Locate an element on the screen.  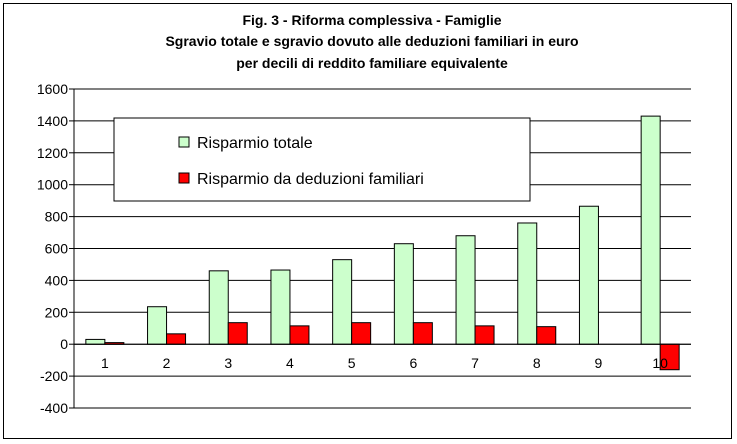
y-tick-label: 800 is located at coordinates (57, 217).